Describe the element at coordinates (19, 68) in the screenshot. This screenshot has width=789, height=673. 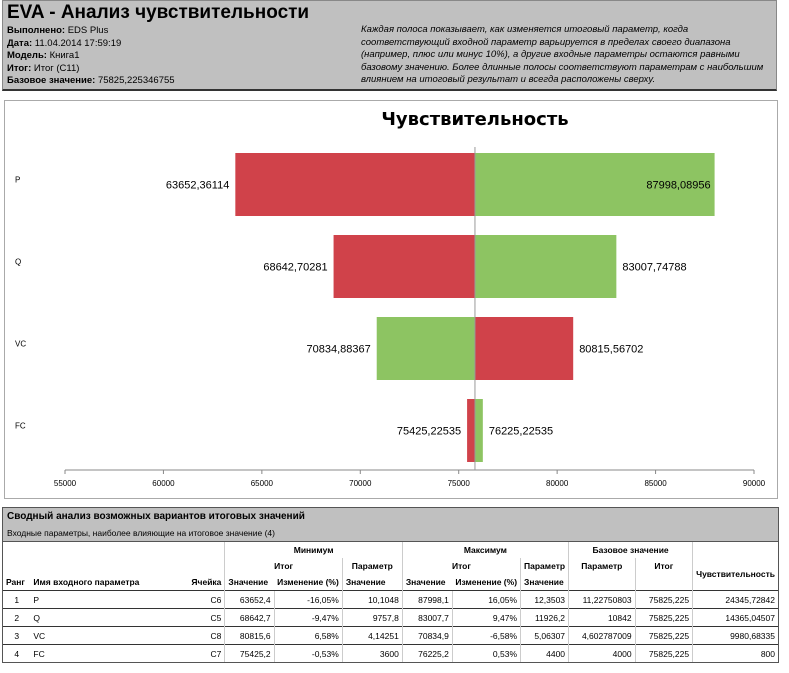
I see `meta-label: Итог:` at that location.